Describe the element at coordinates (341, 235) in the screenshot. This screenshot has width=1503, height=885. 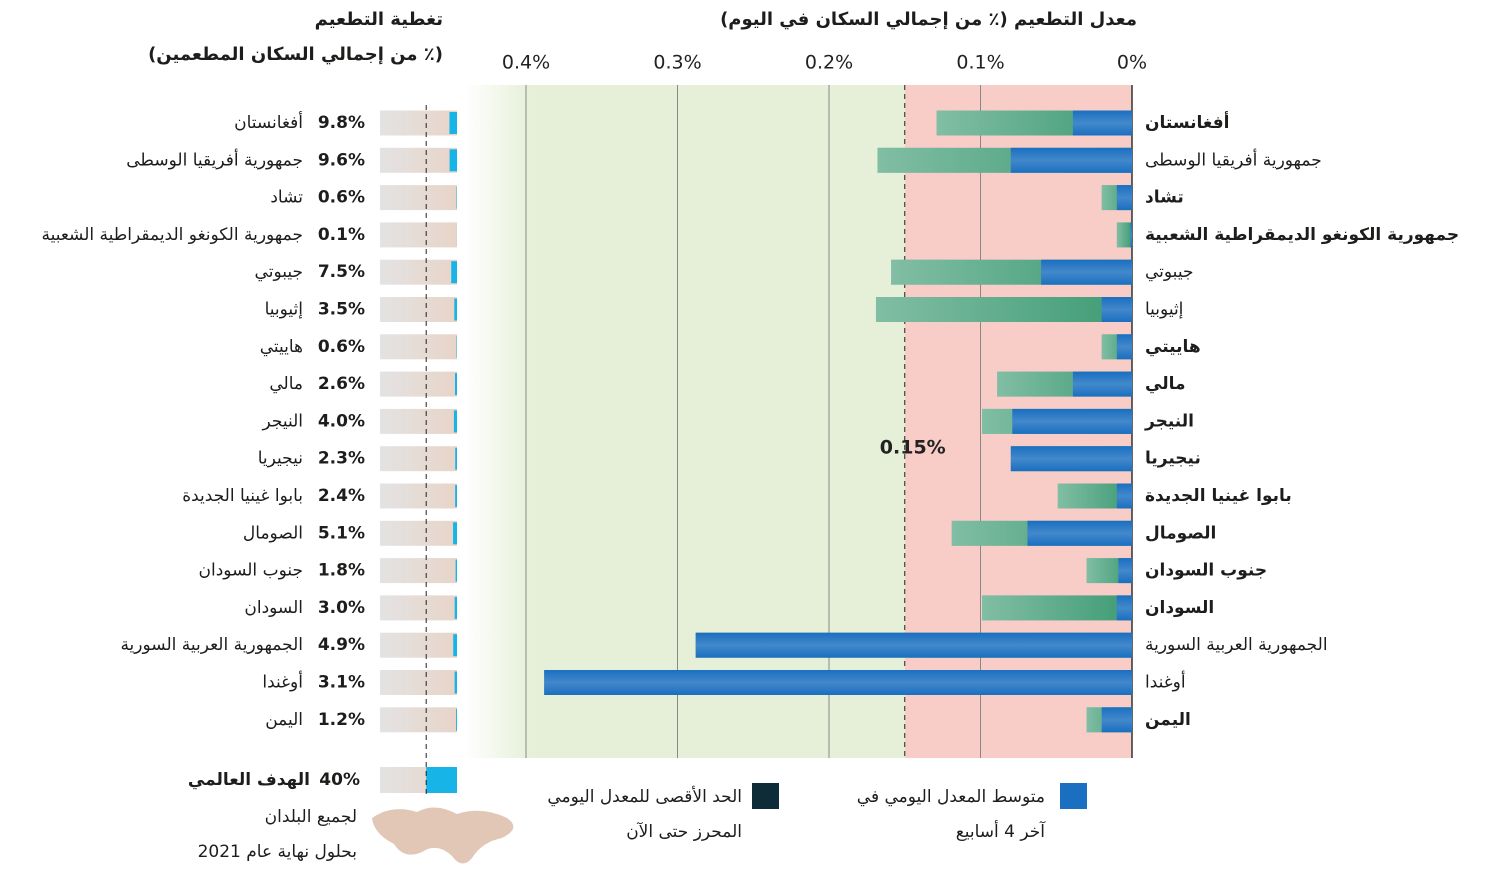
I see `coverage-value: 0.1%` at that location.